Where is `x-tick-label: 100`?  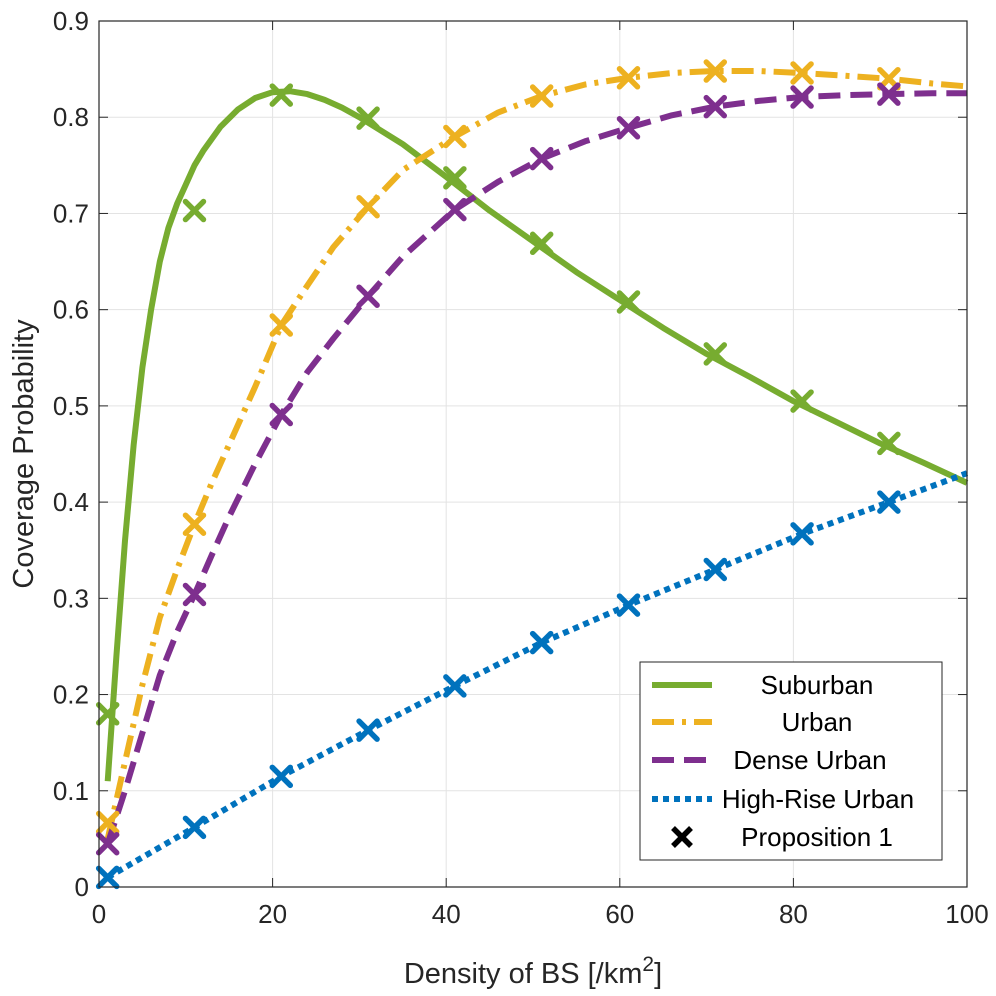 x-tick-label: 100 is located at coordinates (966, 914).